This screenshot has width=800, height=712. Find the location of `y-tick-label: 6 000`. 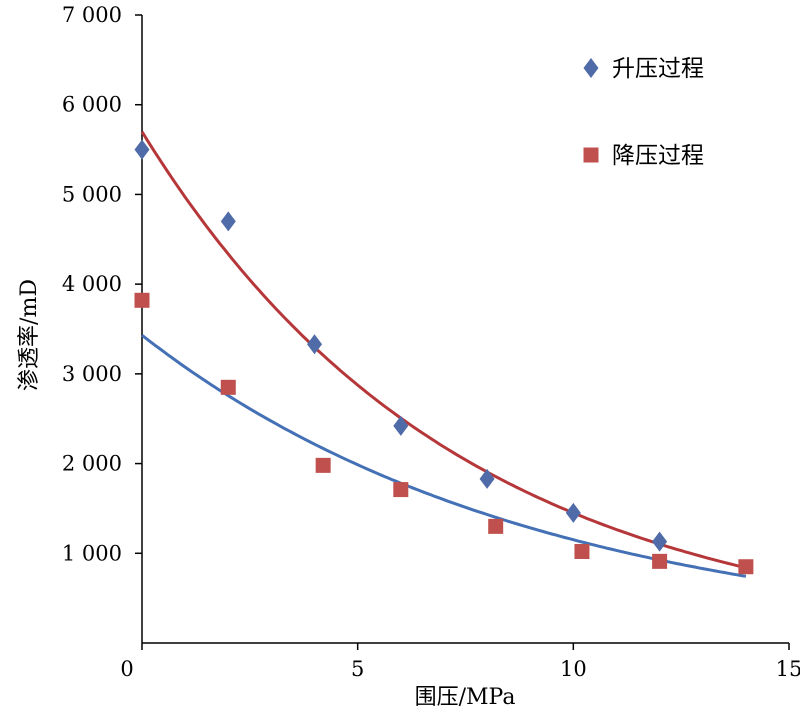

y-tick-label: 6 000 is located at coordinates (92, 105).